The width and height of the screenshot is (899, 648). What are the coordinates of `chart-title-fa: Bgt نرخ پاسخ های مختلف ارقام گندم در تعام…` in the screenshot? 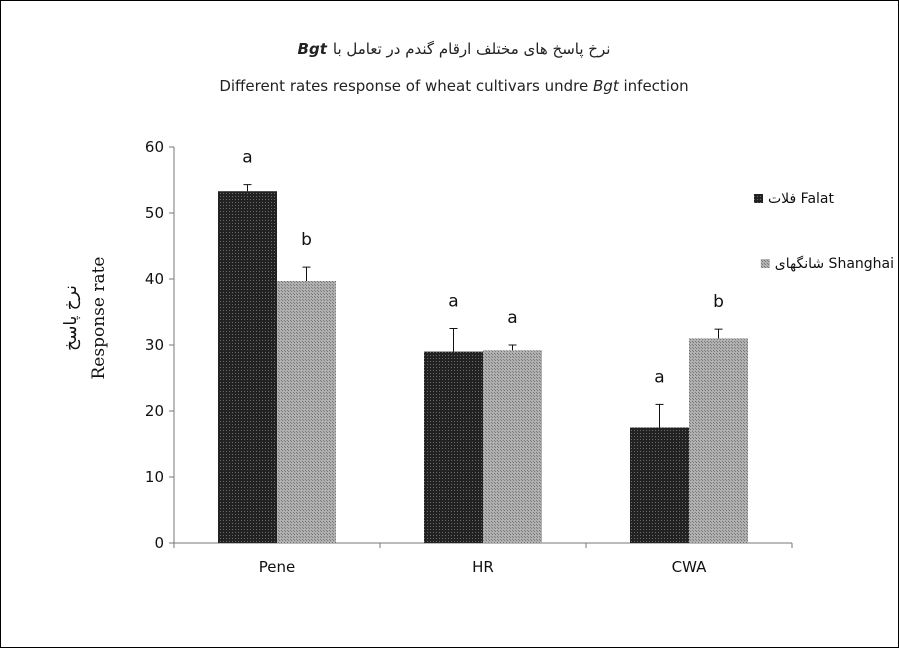 It's located at (454, 49).